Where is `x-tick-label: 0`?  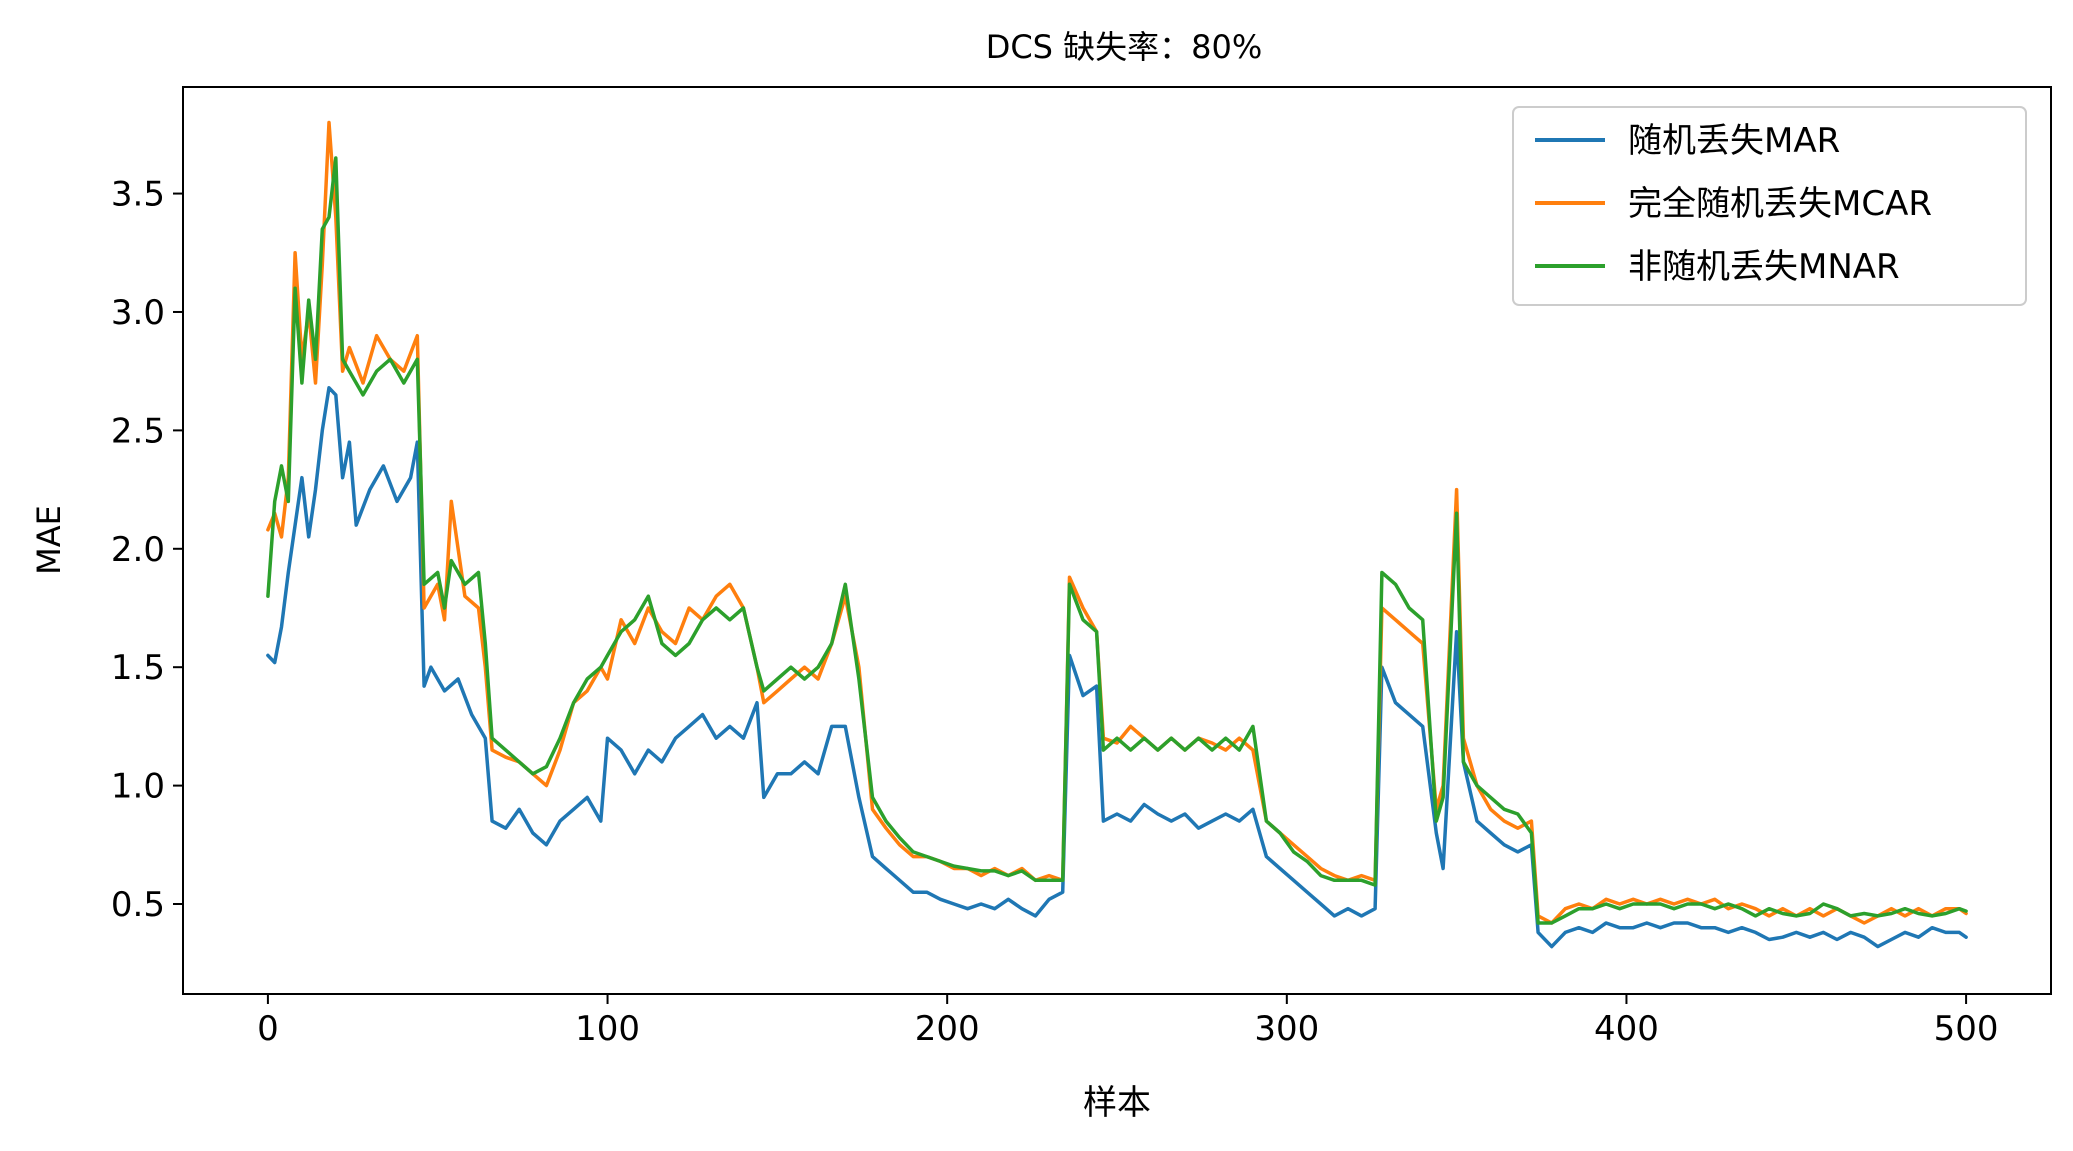 x-tick-label: 0 is located at coordinates (268, 1029).